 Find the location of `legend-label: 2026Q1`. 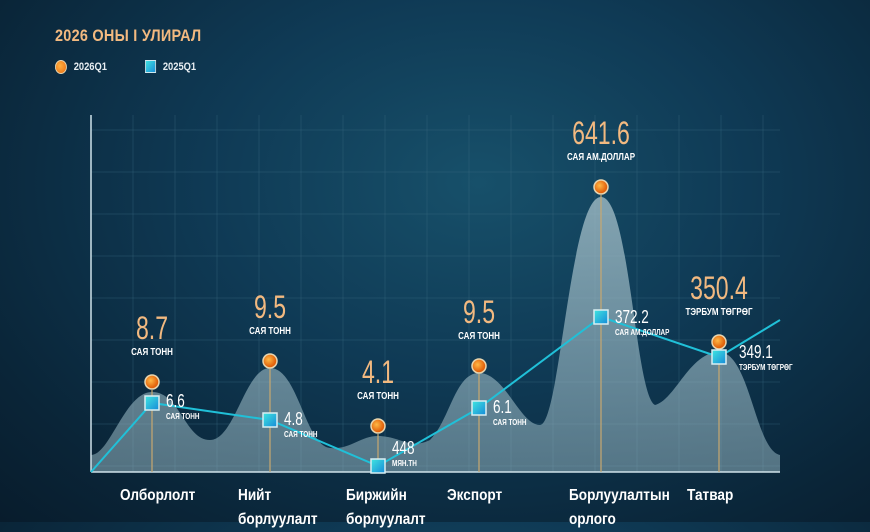

legend-label: 2026Q1 is located at coordinates (90, 67).